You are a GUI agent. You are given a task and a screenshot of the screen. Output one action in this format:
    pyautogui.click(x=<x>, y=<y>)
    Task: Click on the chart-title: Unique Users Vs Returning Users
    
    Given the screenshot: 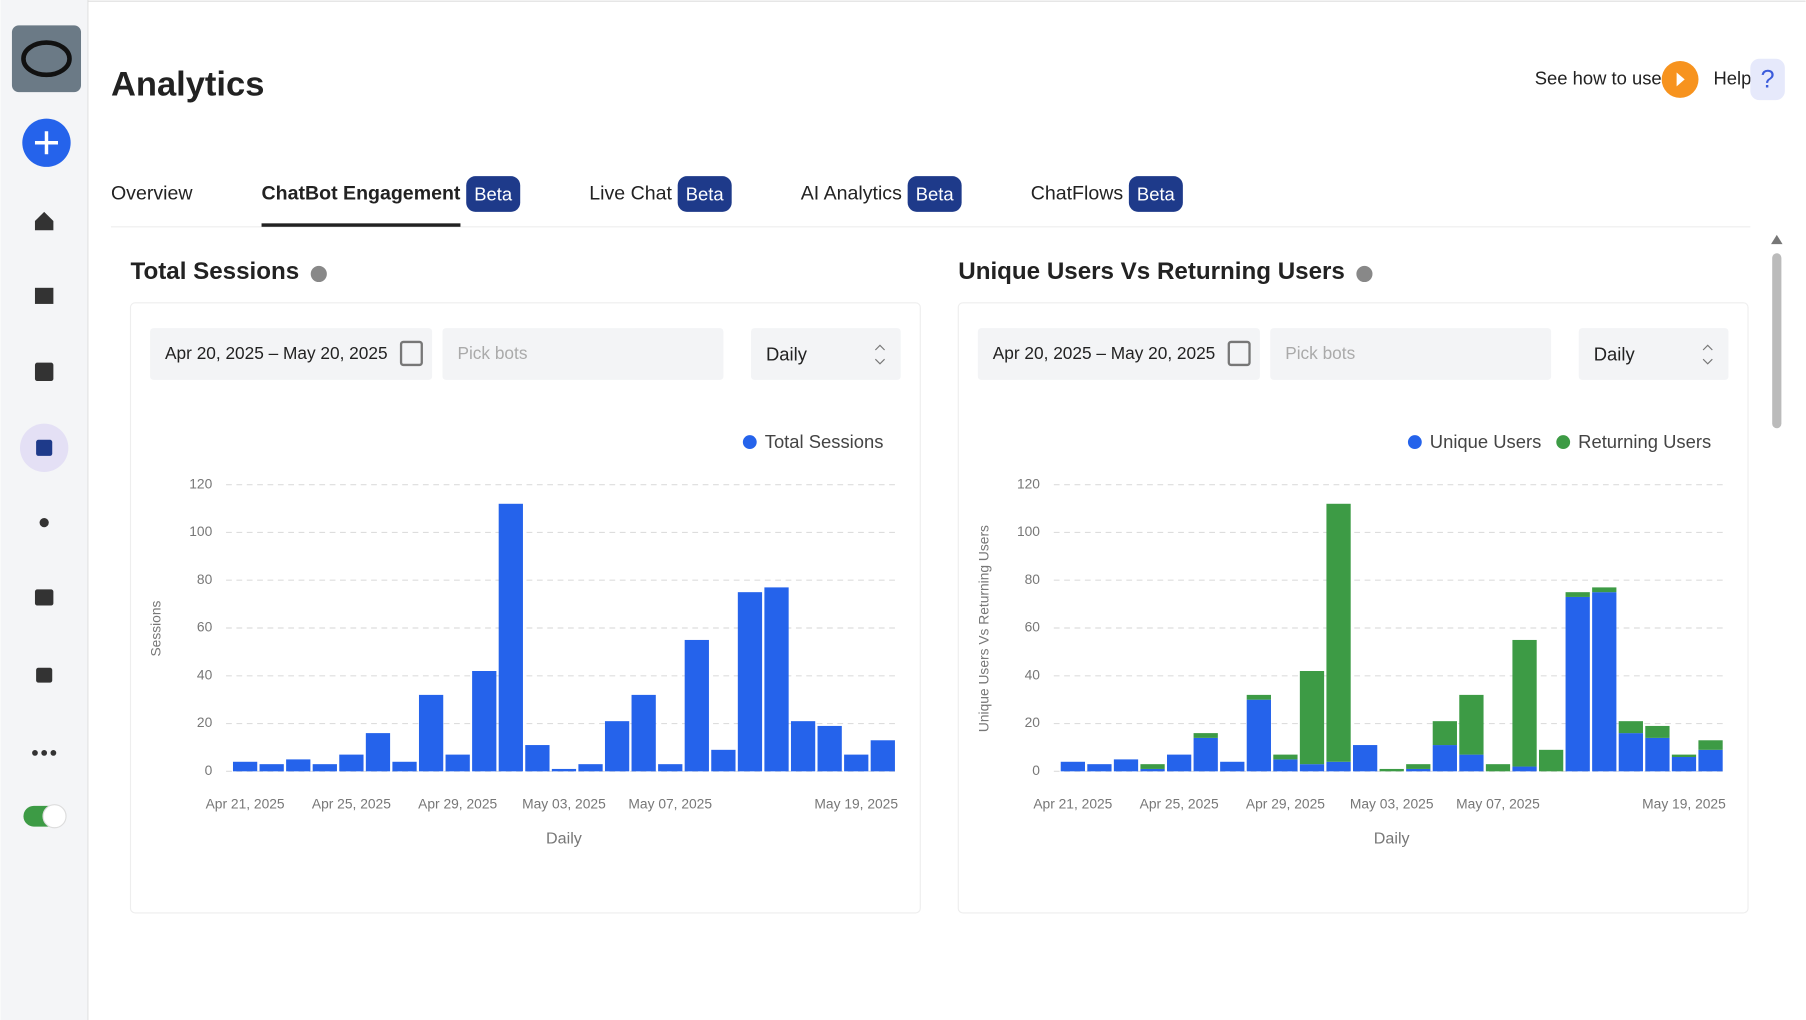 What is the action you would take?
    pyautogui.click(x=1151, y=271)
    